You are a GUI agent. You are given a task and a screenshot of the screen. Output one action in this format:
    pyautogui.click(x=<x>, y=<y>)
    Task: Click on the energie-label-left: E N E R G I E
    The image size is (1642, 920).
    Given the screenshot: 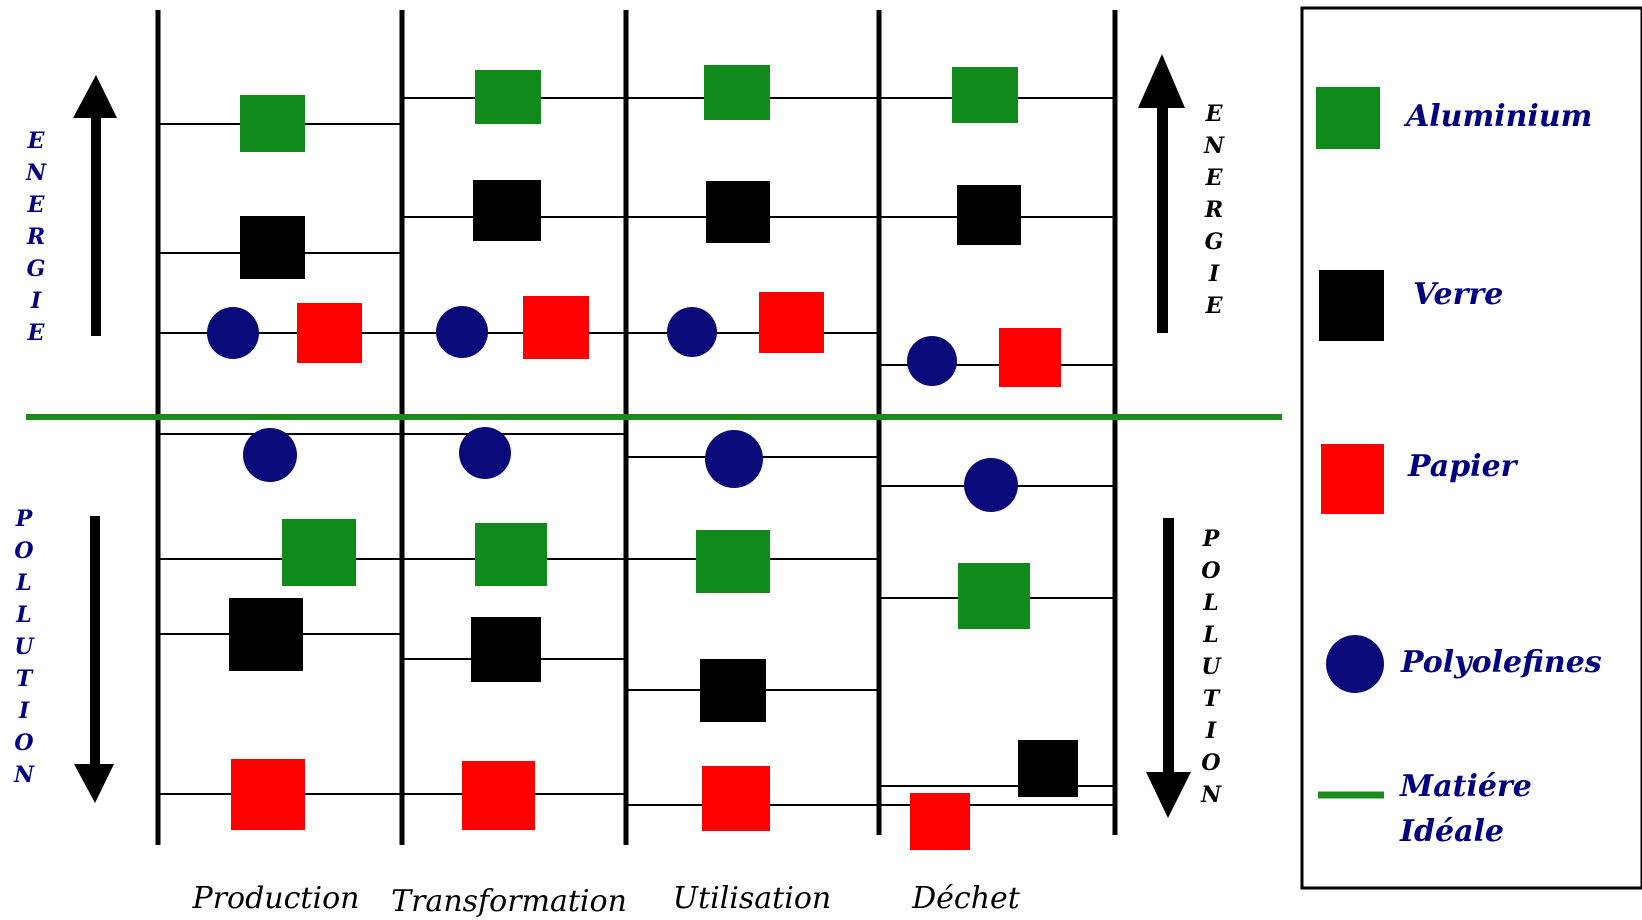 What is the action you would take?
    pyautogui.click(x=36, y=237)
    